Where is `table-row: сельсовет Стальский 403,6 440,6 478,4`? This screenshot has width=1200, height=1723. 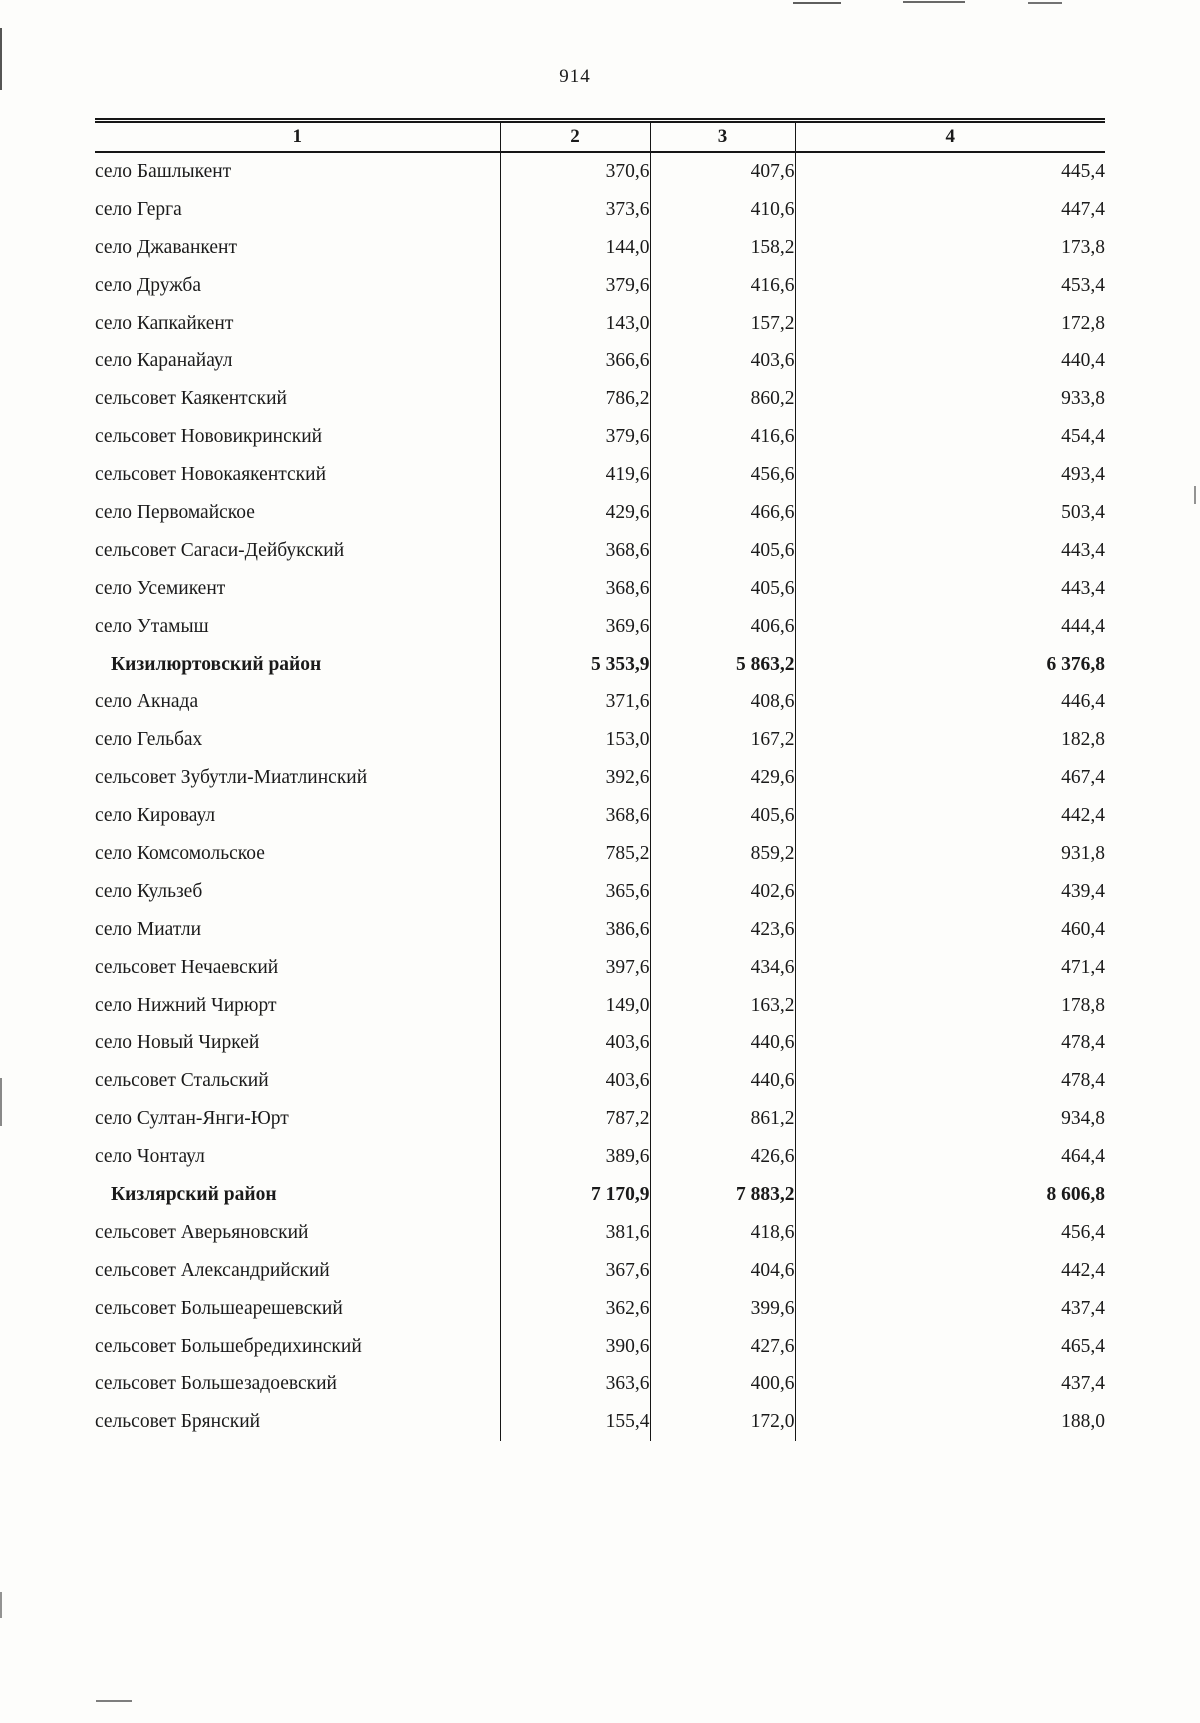 table-row: сельсовет Стальский 403,6 440,6 478,4 is located at coordinates (600, 1081).